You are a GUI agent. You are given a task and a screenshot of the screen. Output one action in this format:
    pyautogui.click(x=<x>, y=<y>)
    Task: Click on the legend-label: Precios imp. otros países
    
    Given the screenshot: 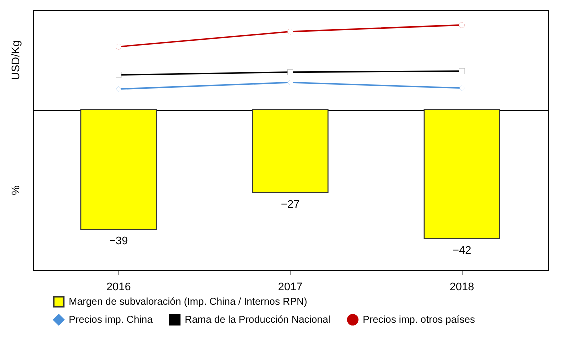 What is the action you would take?
    pyautogui.click(x=419, y=320)
    